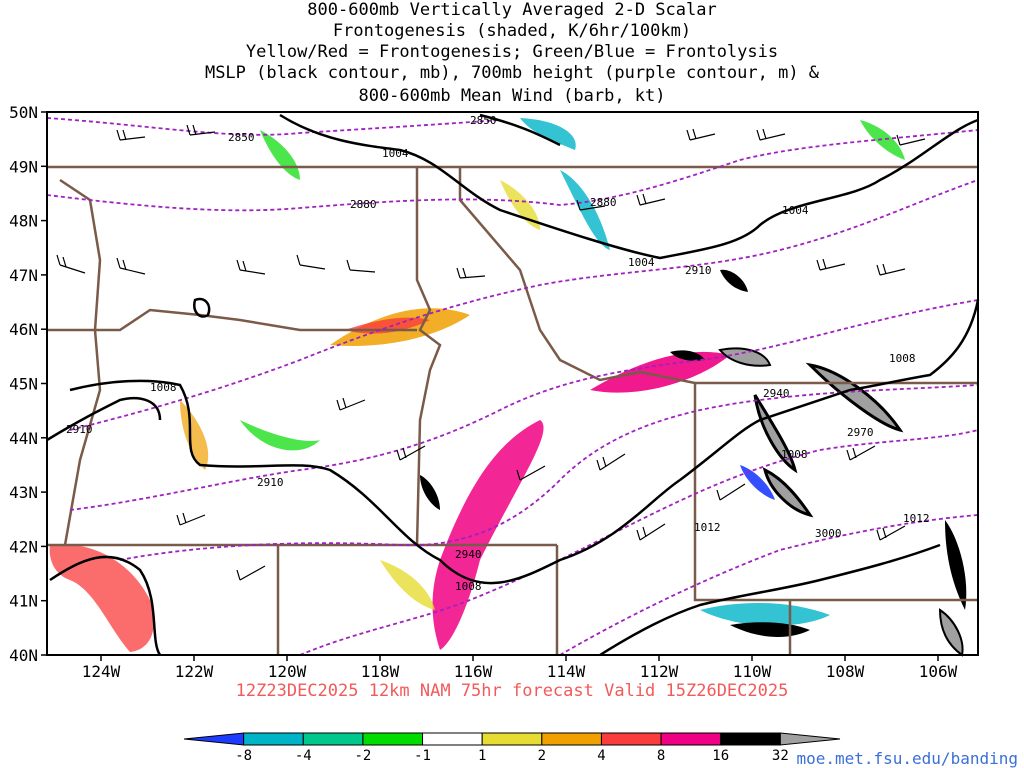 The width and height of the screenshot is (1024, 768). Describe the element at coordinates (860, 432) in the screenshot. I see `height-label: 2970` at that location.